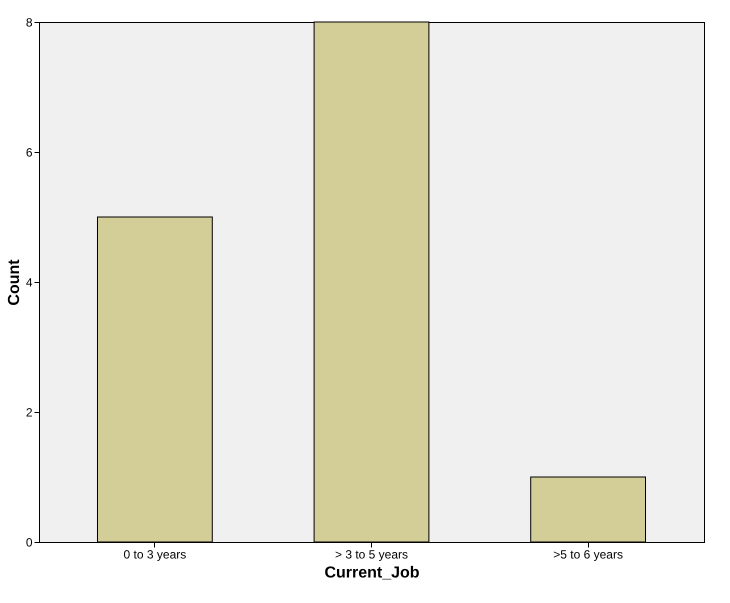 The width and height of the screenshot is (730, 603). Describe the element at coordinates (29, 153) in the screenshot. I see `y-tick-label: 6` at that location.